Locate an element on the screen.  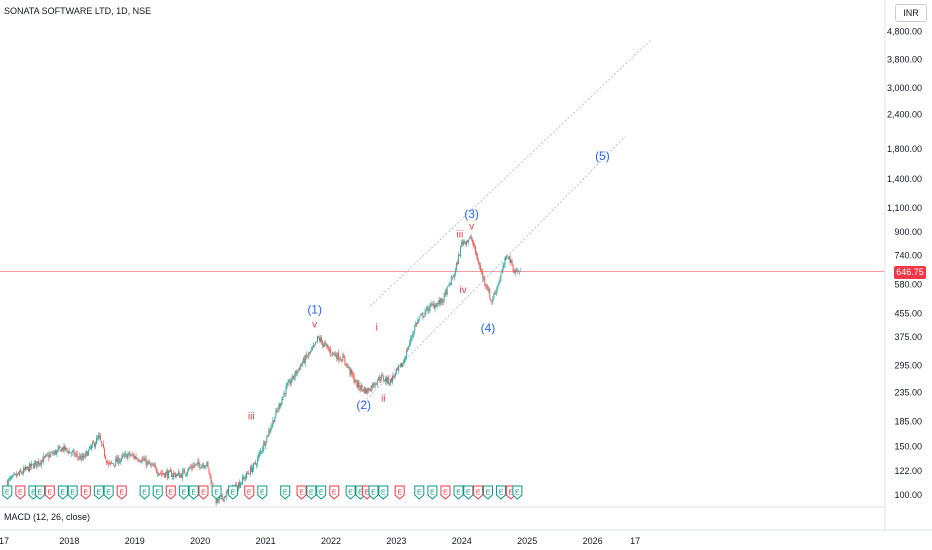
wave-label: (5) is located at coordinates (602, 156).